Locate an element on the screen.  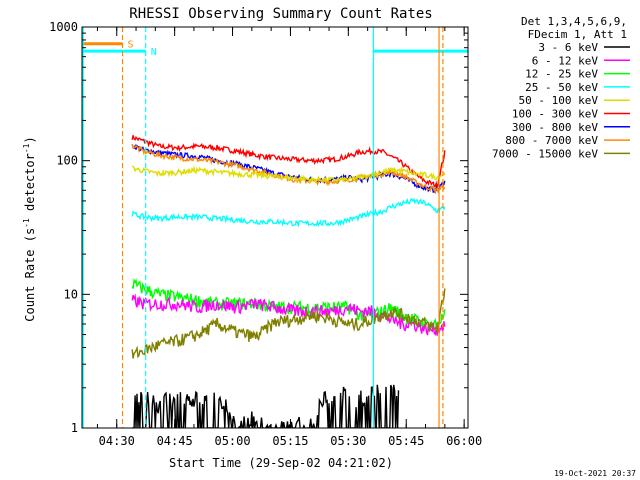
legend-header-line-2: FDecim 1, Att 1 is located at coordinates (577, 34).